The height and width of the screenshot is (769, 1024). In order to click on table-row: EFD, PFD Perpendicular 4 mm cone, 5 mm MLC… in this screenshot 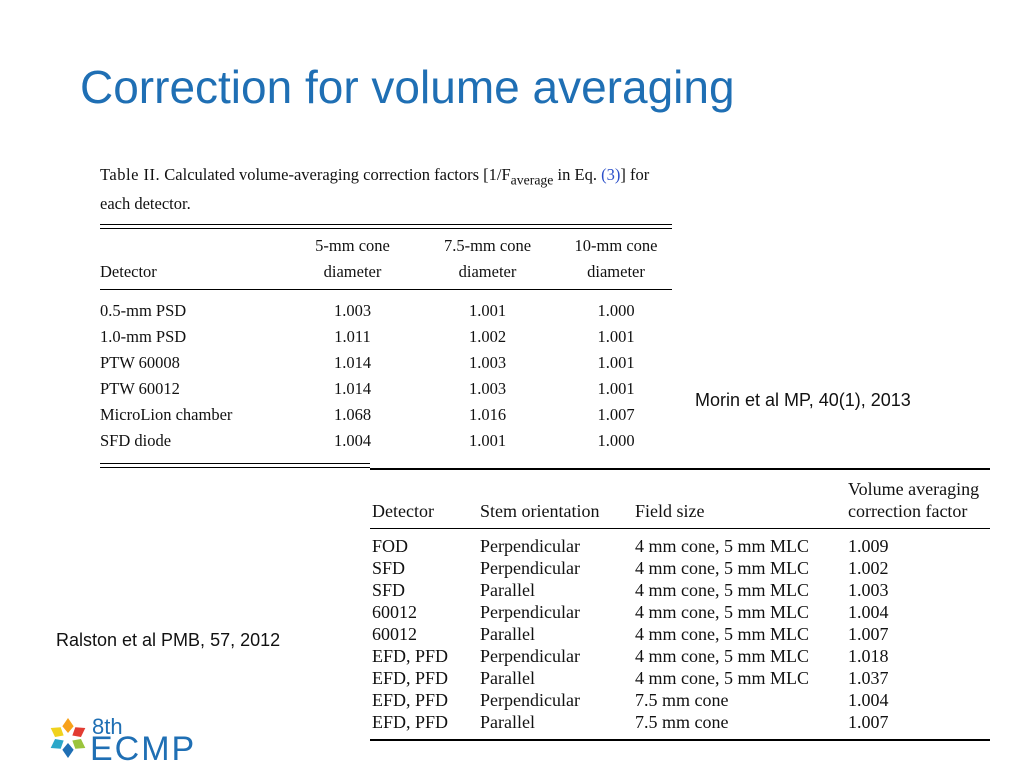, I will do `click(630, 656)`.